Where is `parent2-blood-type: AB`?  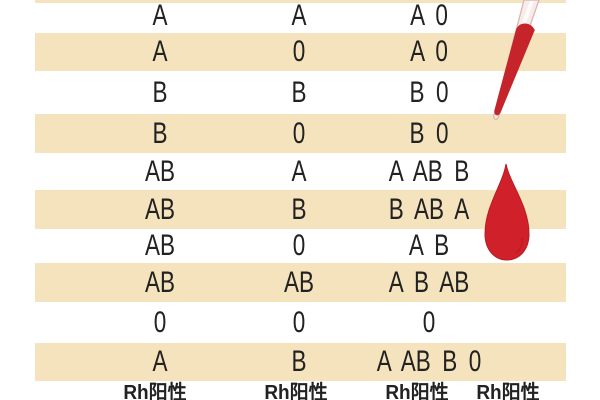
parent2-blood-type: AB is located at coordinates (299, 282).